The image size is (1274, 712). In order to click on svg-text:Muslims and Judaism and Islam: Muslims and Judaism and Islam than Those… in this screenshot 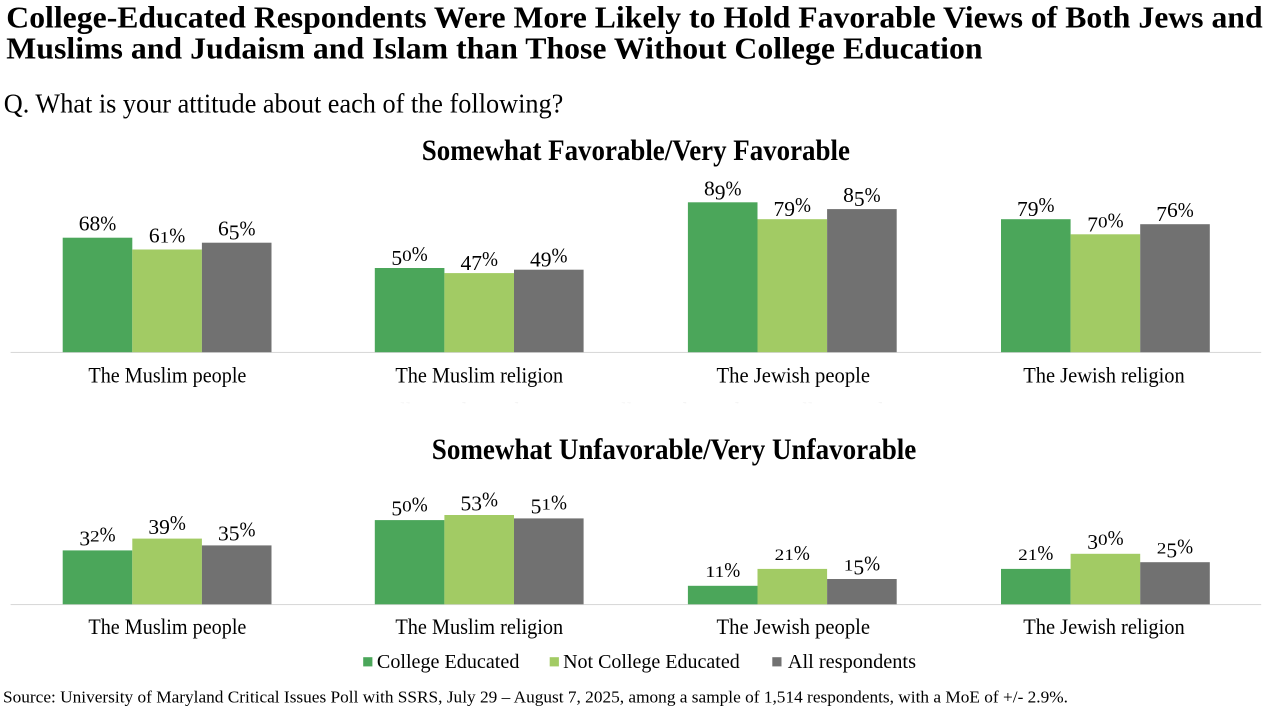, I will do `click(494, 49)`.